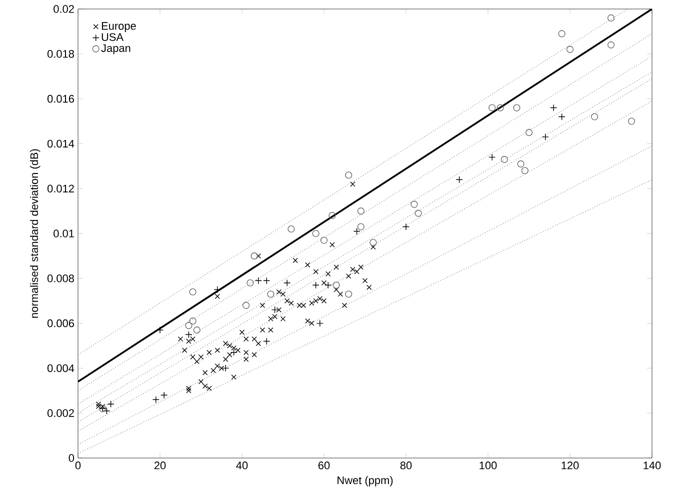 The image size is (673, 502). I want to click on y-tick-label: 0.02, so click(64, 9).